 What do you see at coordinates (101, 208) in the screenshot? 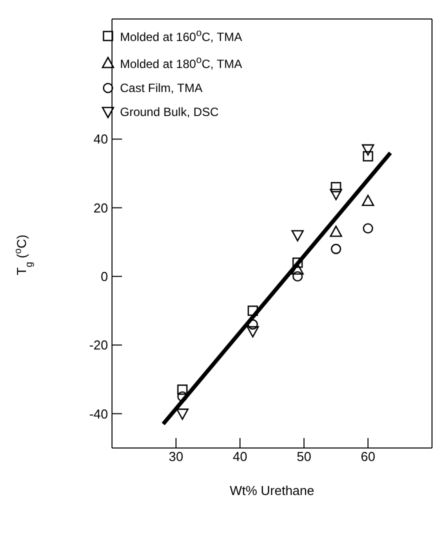
I see `y-tick-label: 20` at bounding box center [101, 208].